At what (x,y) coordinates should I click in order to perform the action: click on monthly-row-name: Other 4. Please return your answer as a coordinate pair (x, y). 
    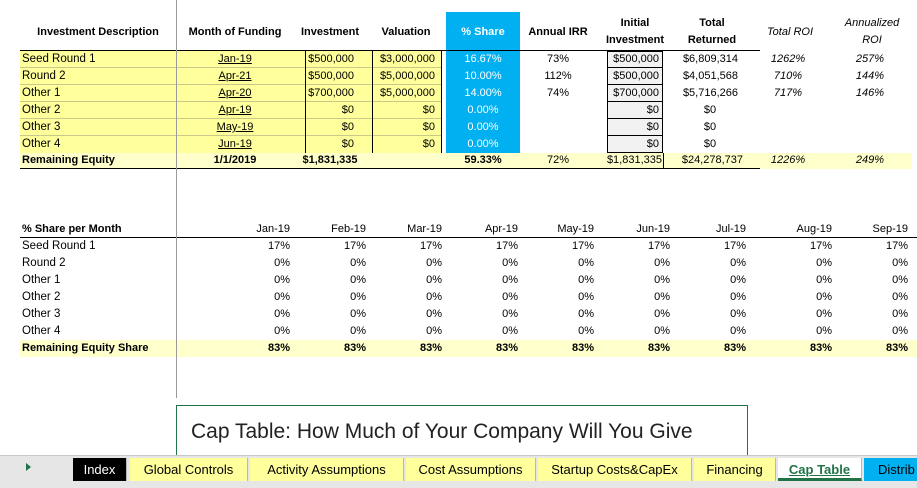
    Looking at the image, I should click on (41, 331).